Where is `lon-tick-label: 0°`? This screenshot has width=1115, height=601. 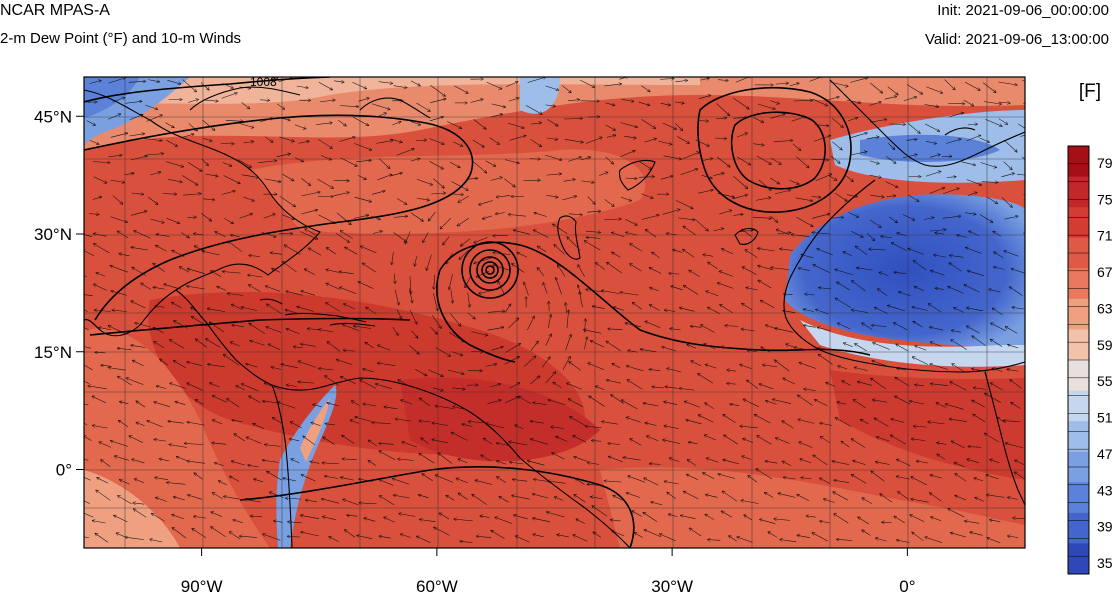
lon-tick-label: 0° is located at coordinates (907, 586).